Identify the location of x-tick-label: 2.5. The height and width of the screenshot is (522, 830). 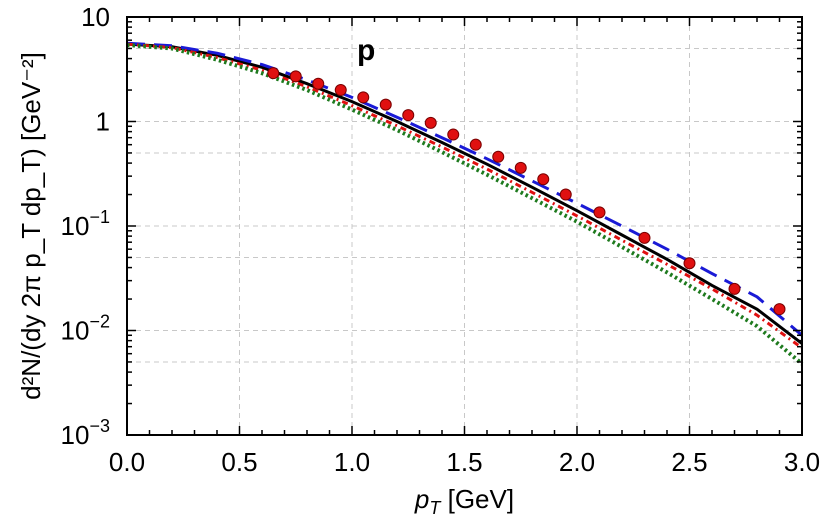
(689, 462).